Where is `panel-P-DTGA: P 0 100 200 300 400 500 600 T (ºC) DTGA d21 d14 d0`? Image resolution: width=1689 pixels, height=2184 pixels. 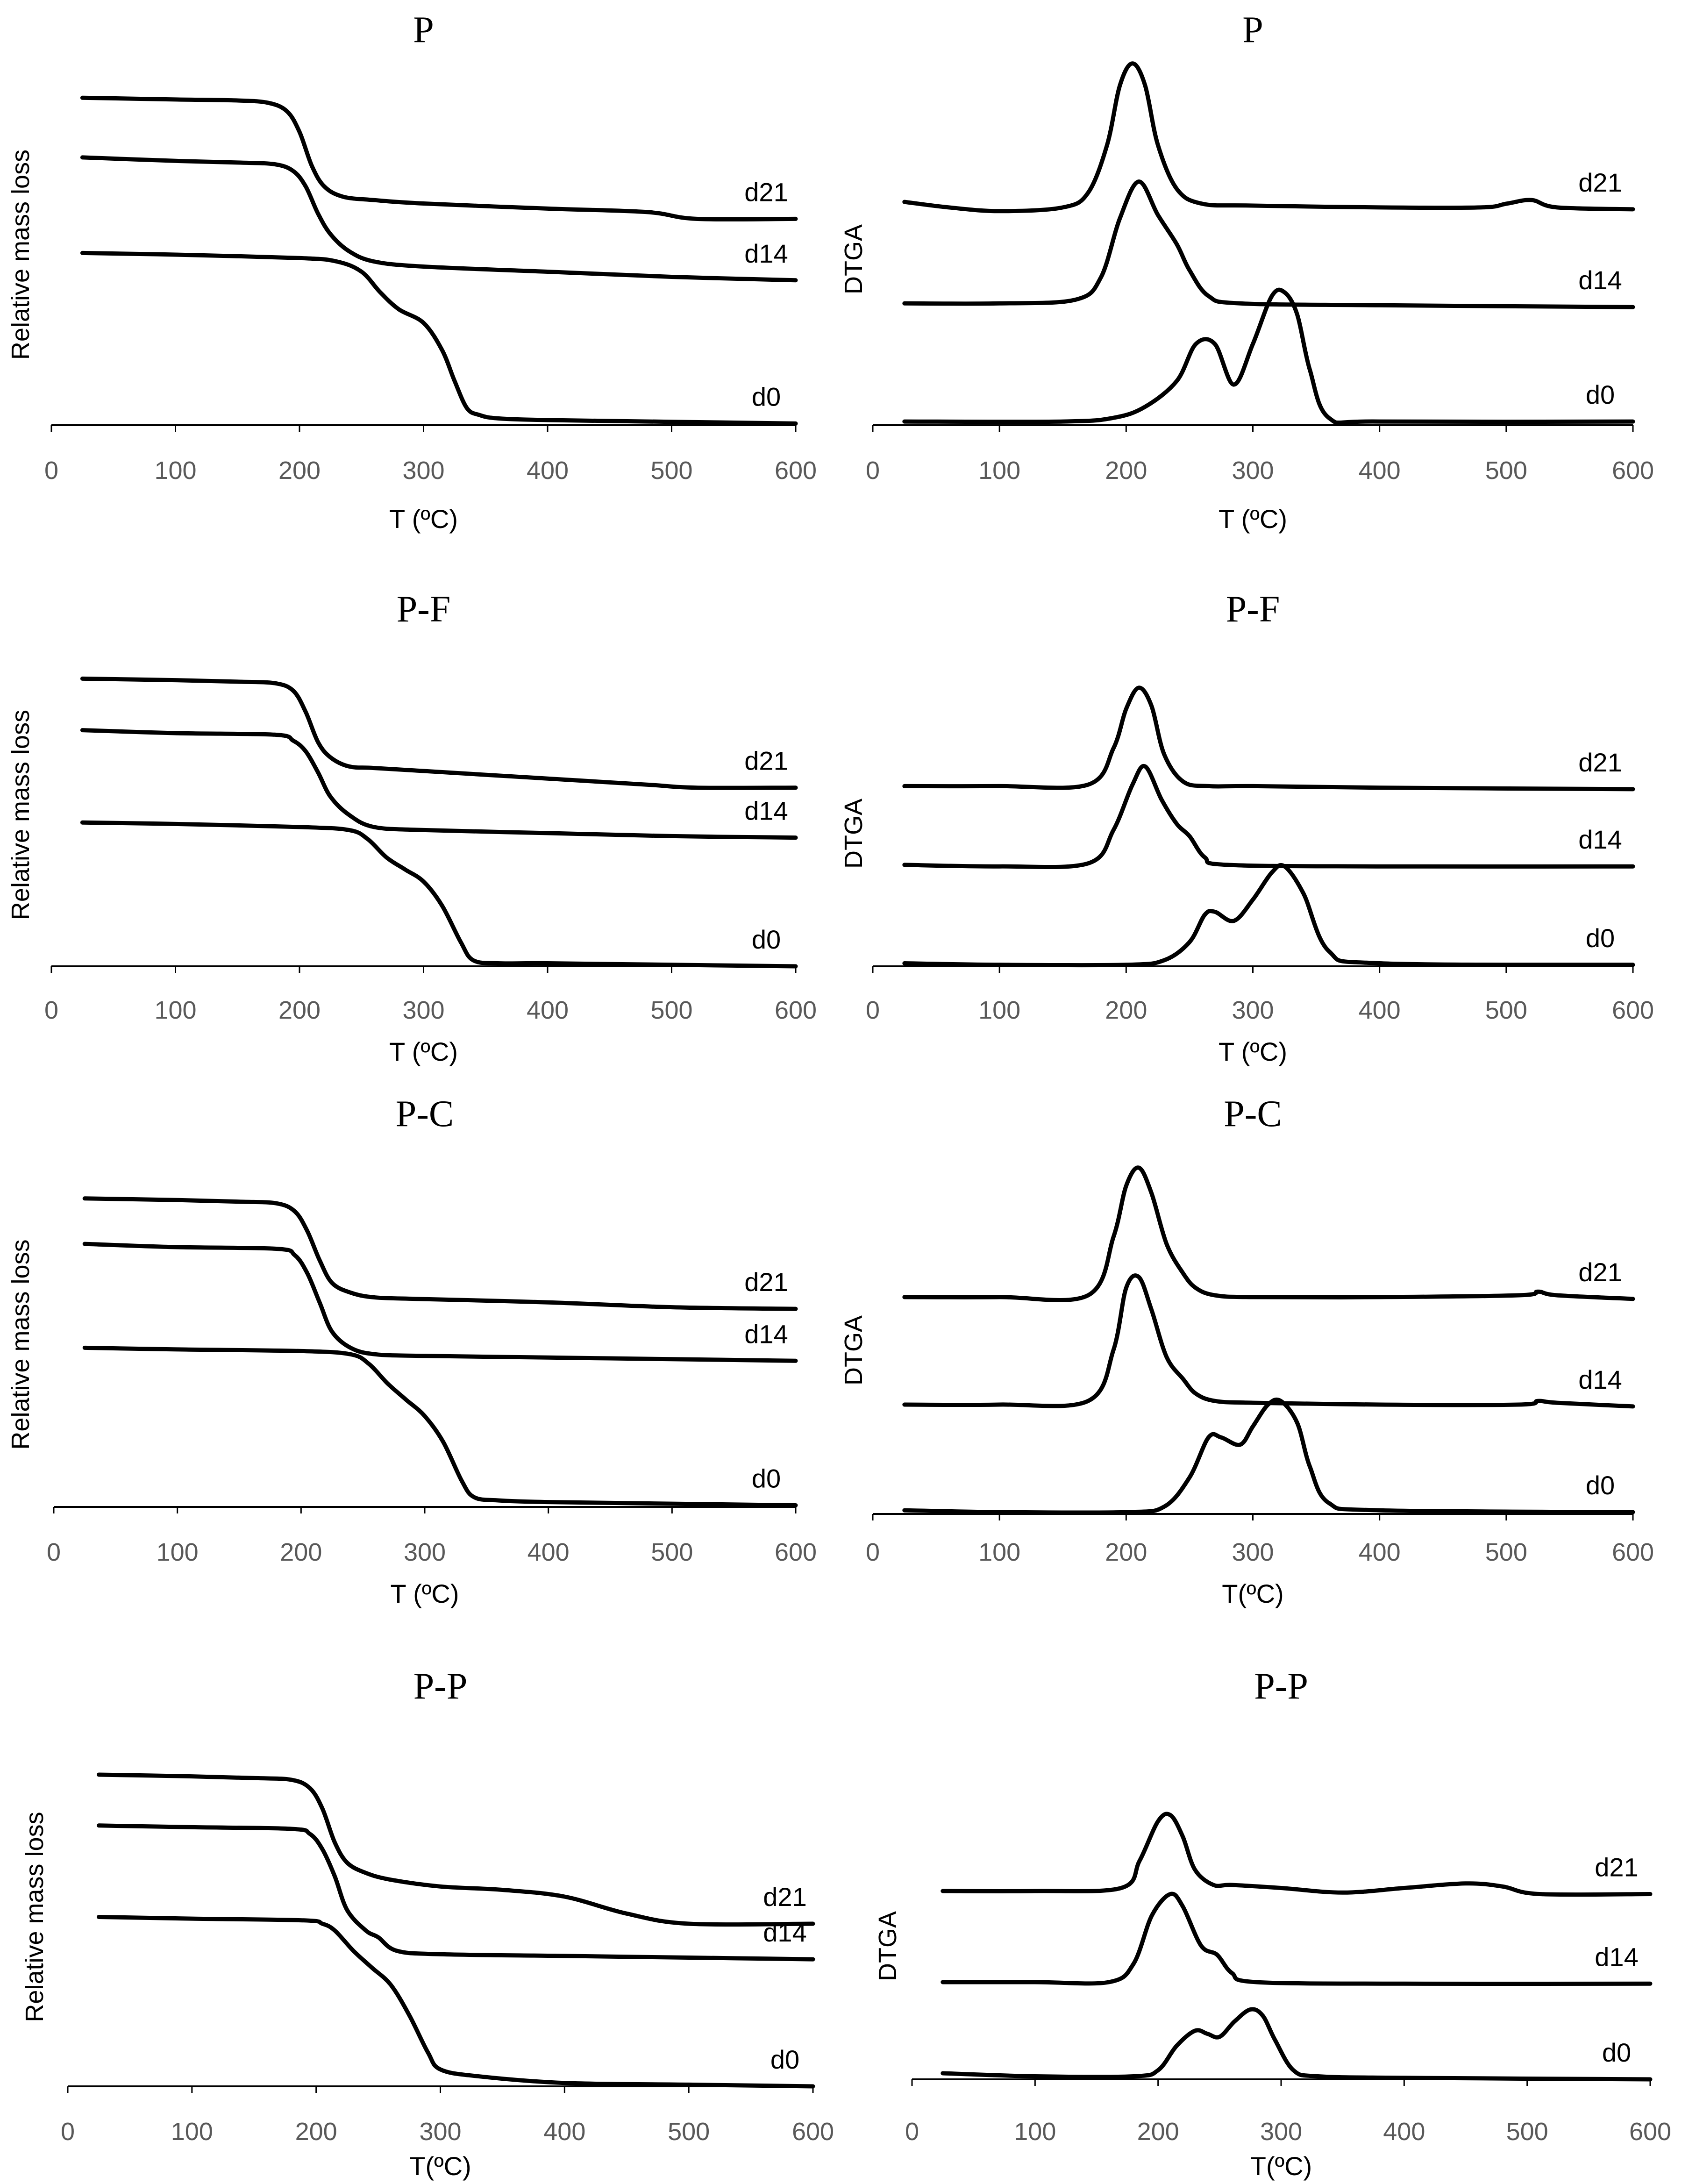 panel-P-DTGA: P 0 100 200 300 400 500 600 T (ºC) DTGA d21 d14 d0 is located at coordinates (1247, 271).